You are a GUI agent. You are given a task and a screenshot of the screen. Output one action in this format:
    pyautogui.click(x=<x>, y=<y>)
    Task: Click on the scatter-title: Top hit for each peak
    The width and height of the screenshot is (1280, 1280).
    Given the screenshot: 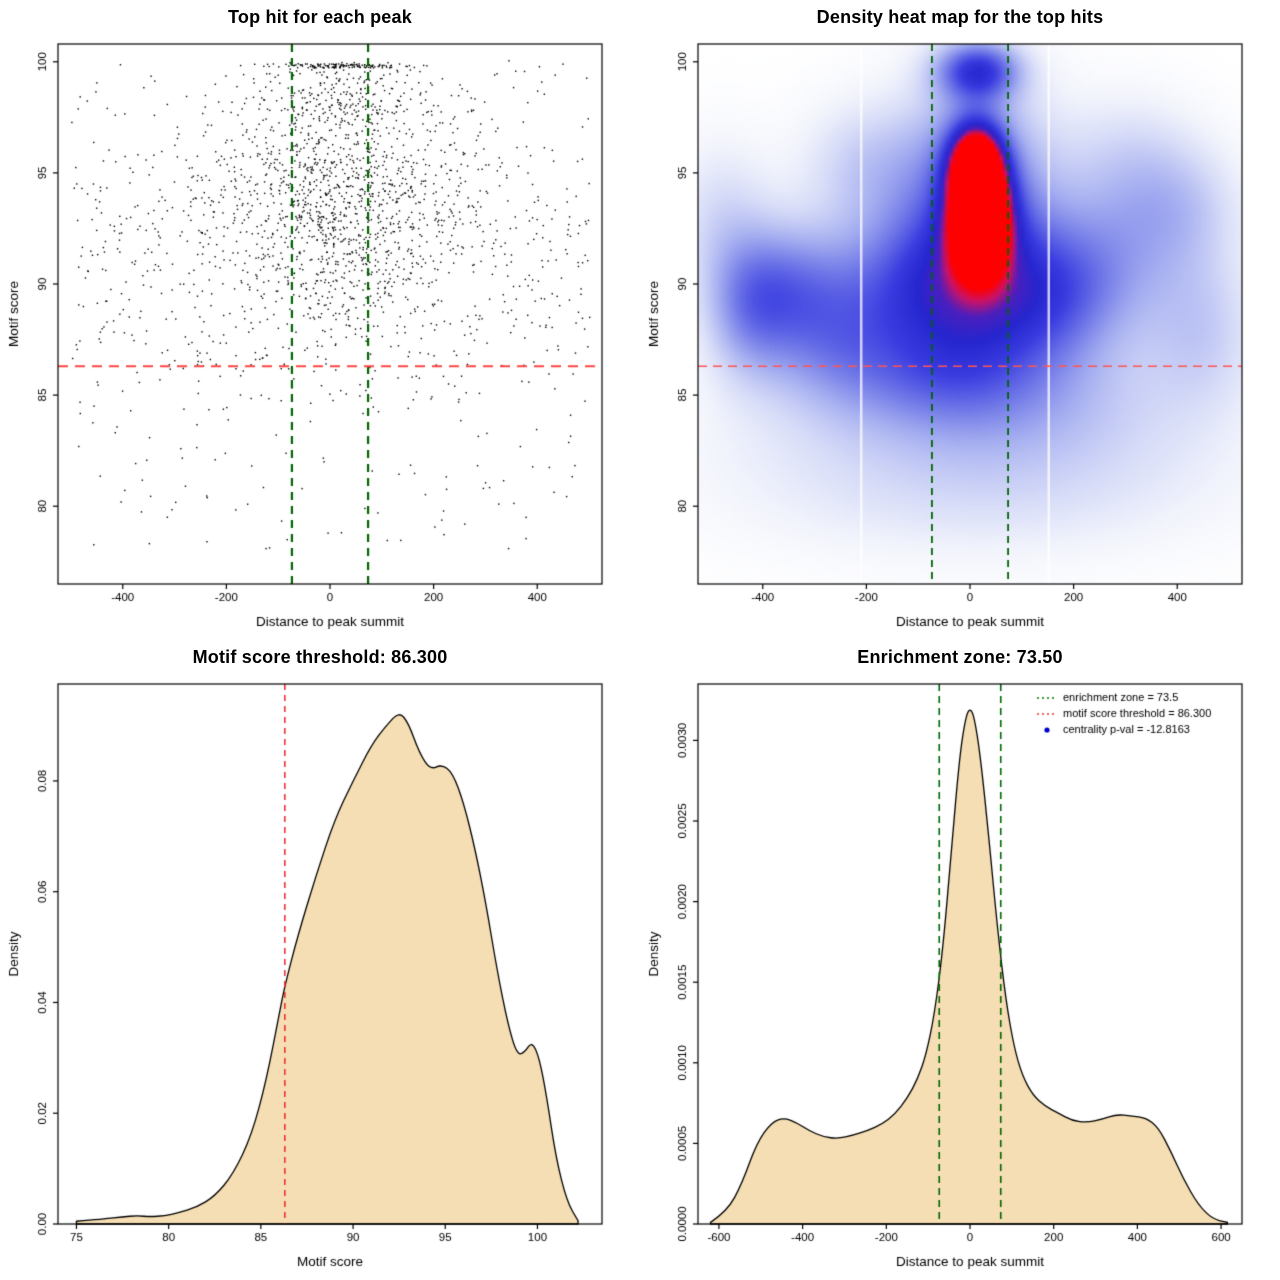 What is the action you would take?
    pyautogui.click(x=320, y=16)
    